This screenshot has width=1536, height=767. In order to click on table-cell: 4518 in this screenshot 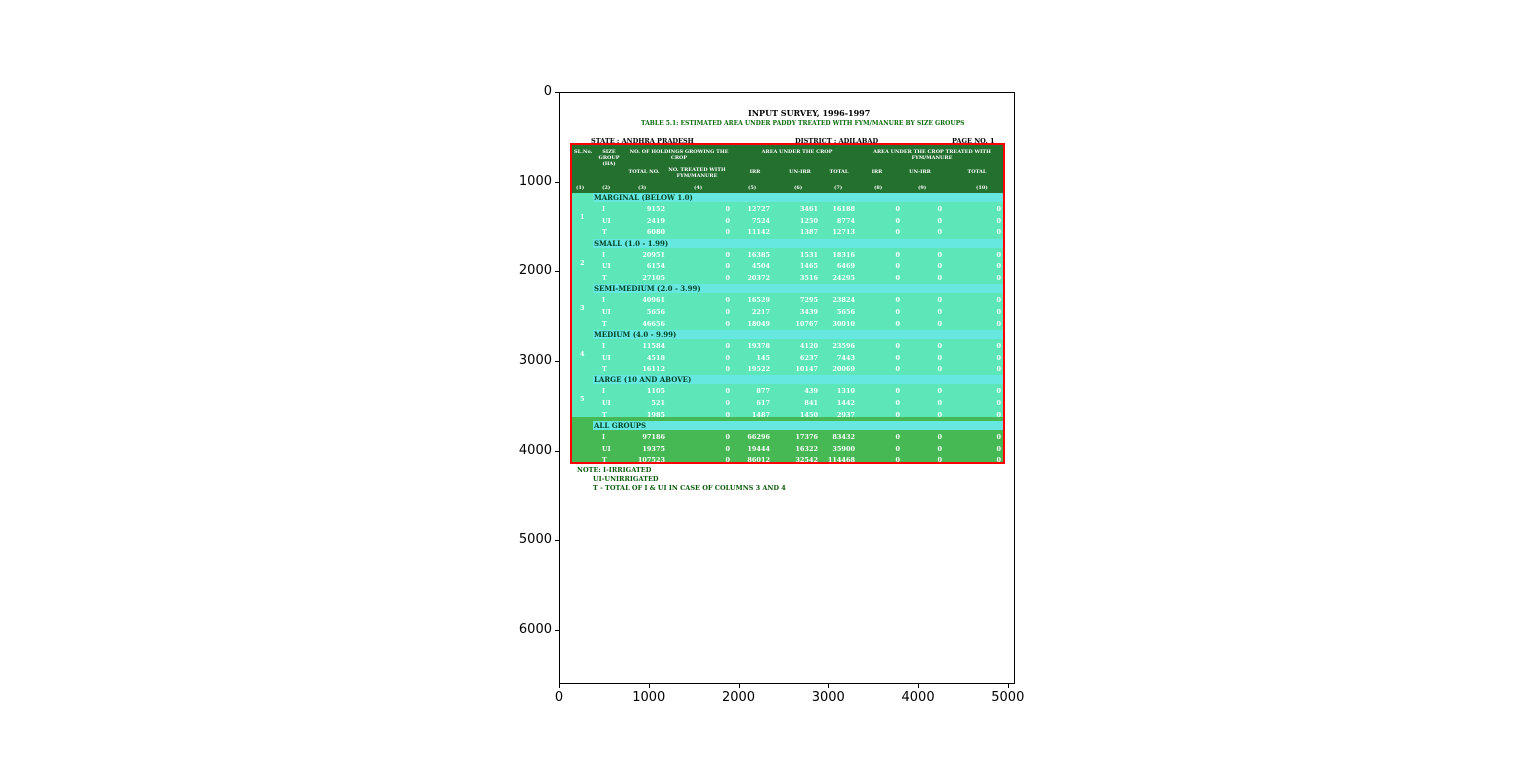, I will do `click(655, 357)`.